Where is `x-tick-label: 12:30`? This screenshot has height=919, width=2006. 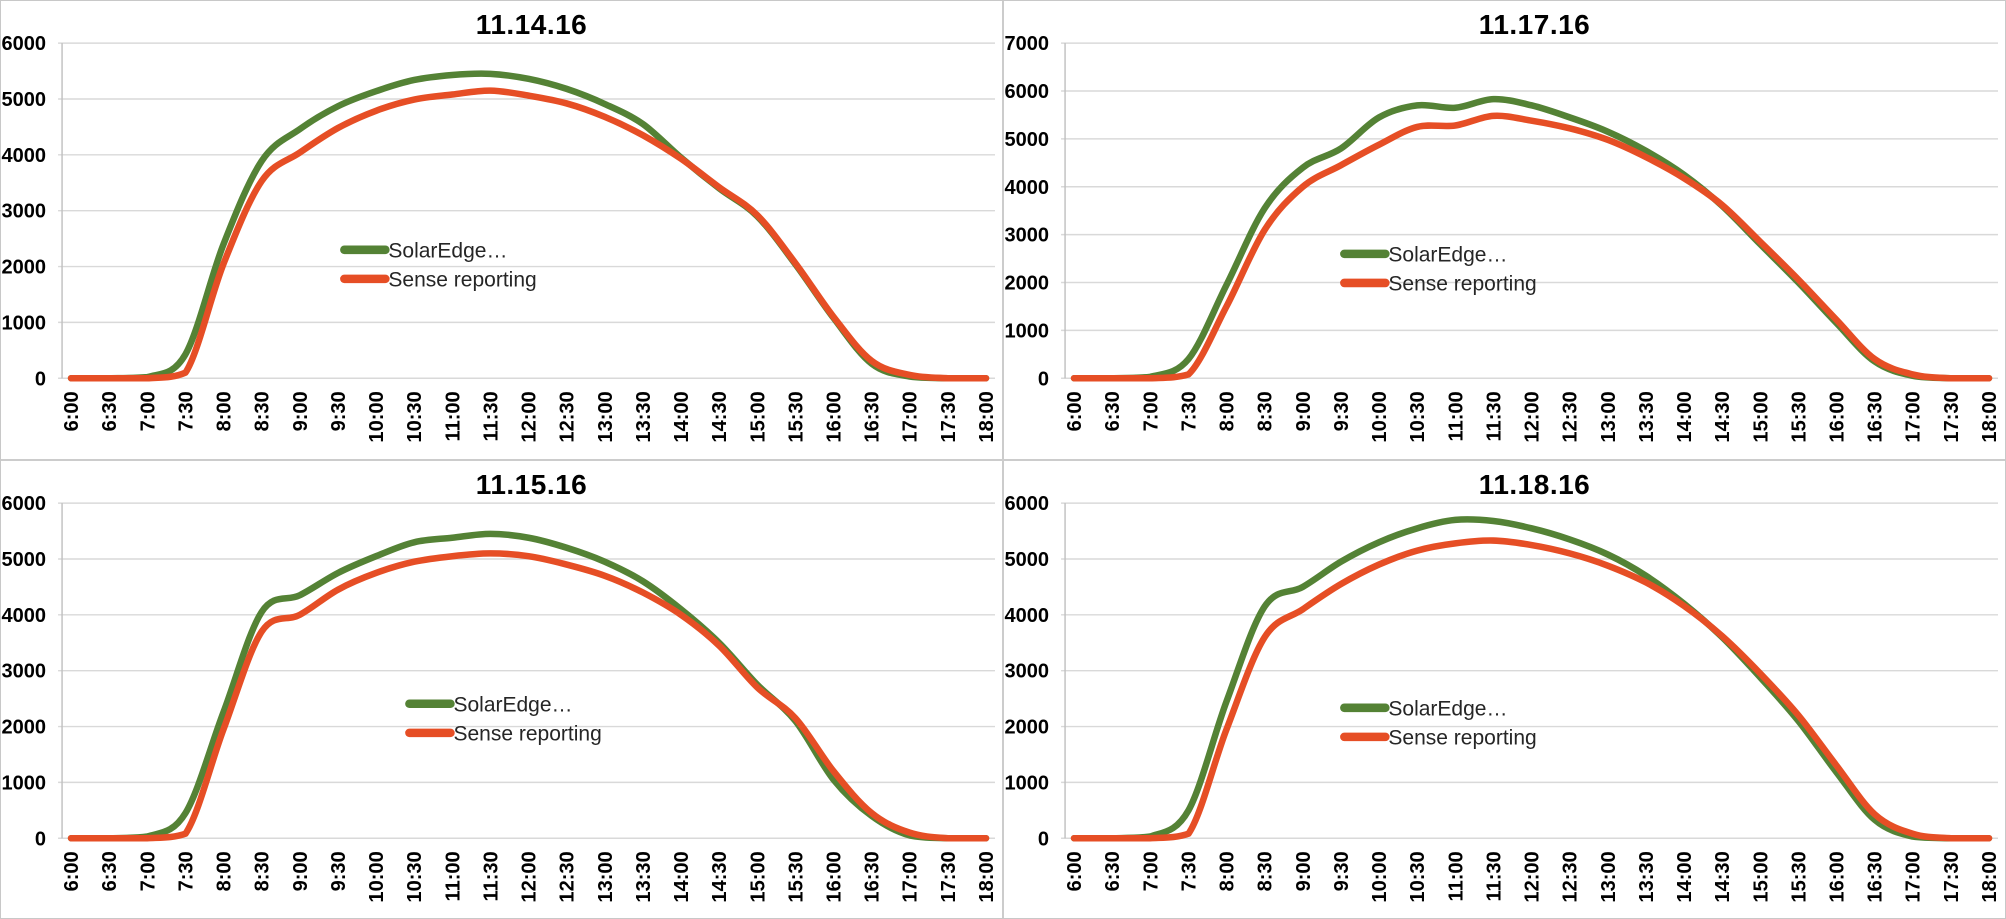 x-tick-label: 12:30 is located at coordinates (568, 416).